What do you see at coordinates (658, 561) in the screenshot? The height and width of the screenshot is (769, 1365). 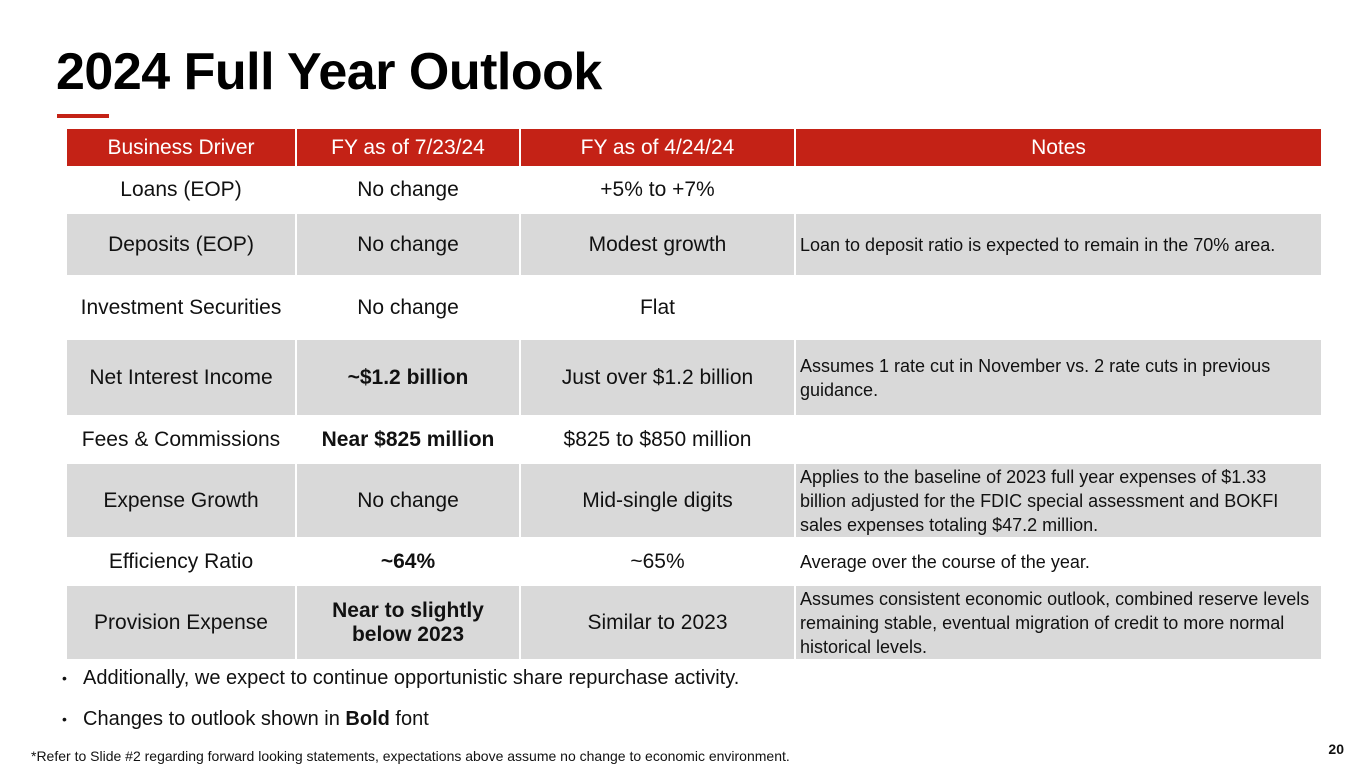 I see `prior-cell: ~65%` at bounding box center [658, 561].